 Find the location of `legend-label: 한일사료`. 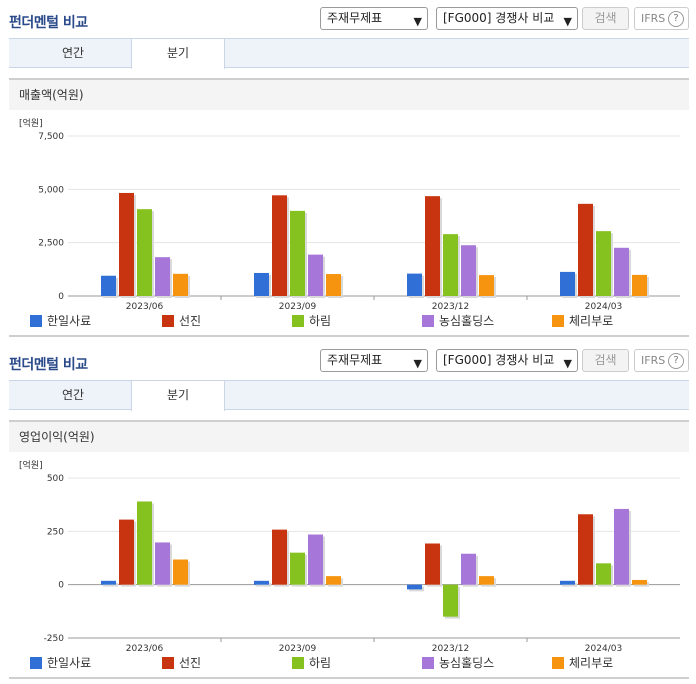

legend-label: 한일사료 is located at coordinates (69, 663).